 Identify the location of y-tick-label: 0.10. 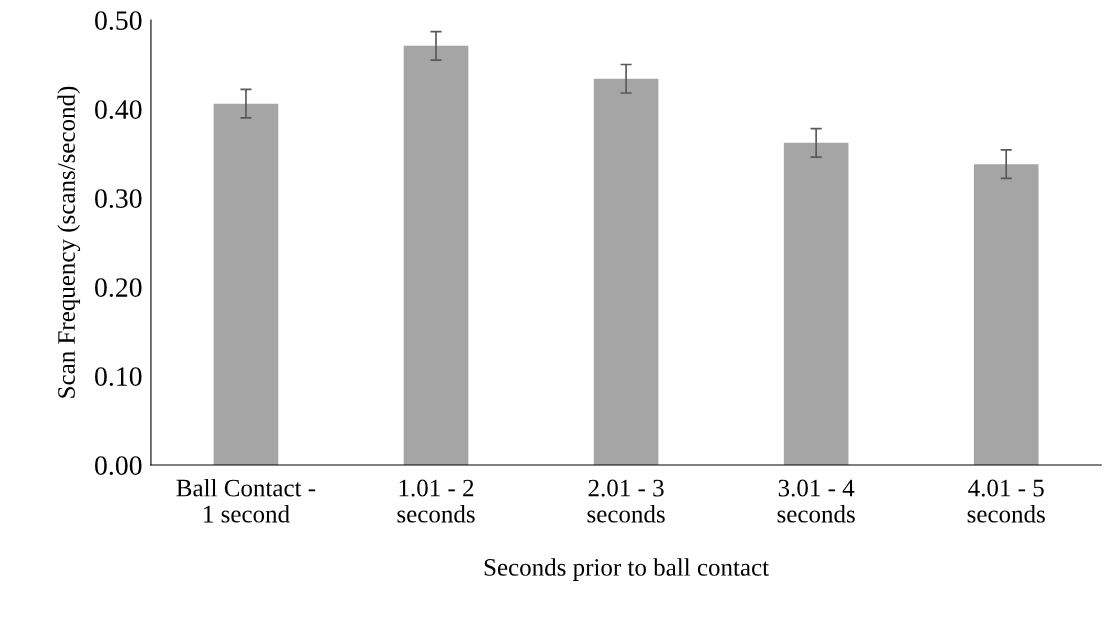
(118, 377).